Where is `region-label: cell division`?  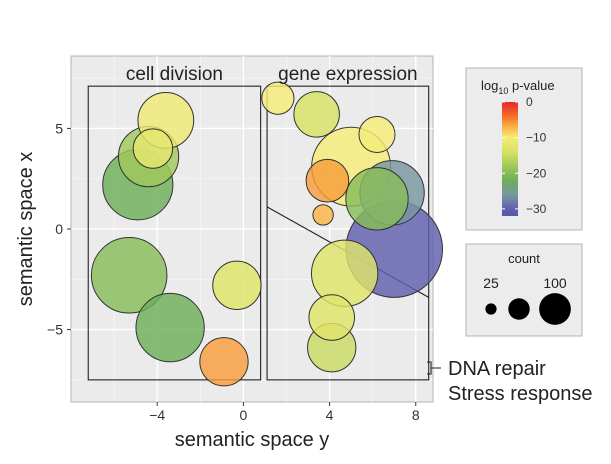
region-label: cell division is located at coordinates (174, 74).